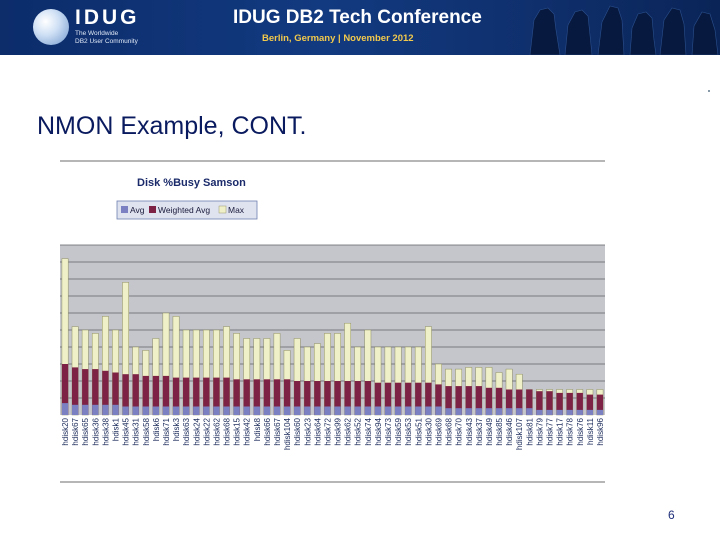 The image size is (720, 540). Describe the element at coordinates (560, 431) in the screenshot. I see `x-tick-label: hdisk17` at that location.